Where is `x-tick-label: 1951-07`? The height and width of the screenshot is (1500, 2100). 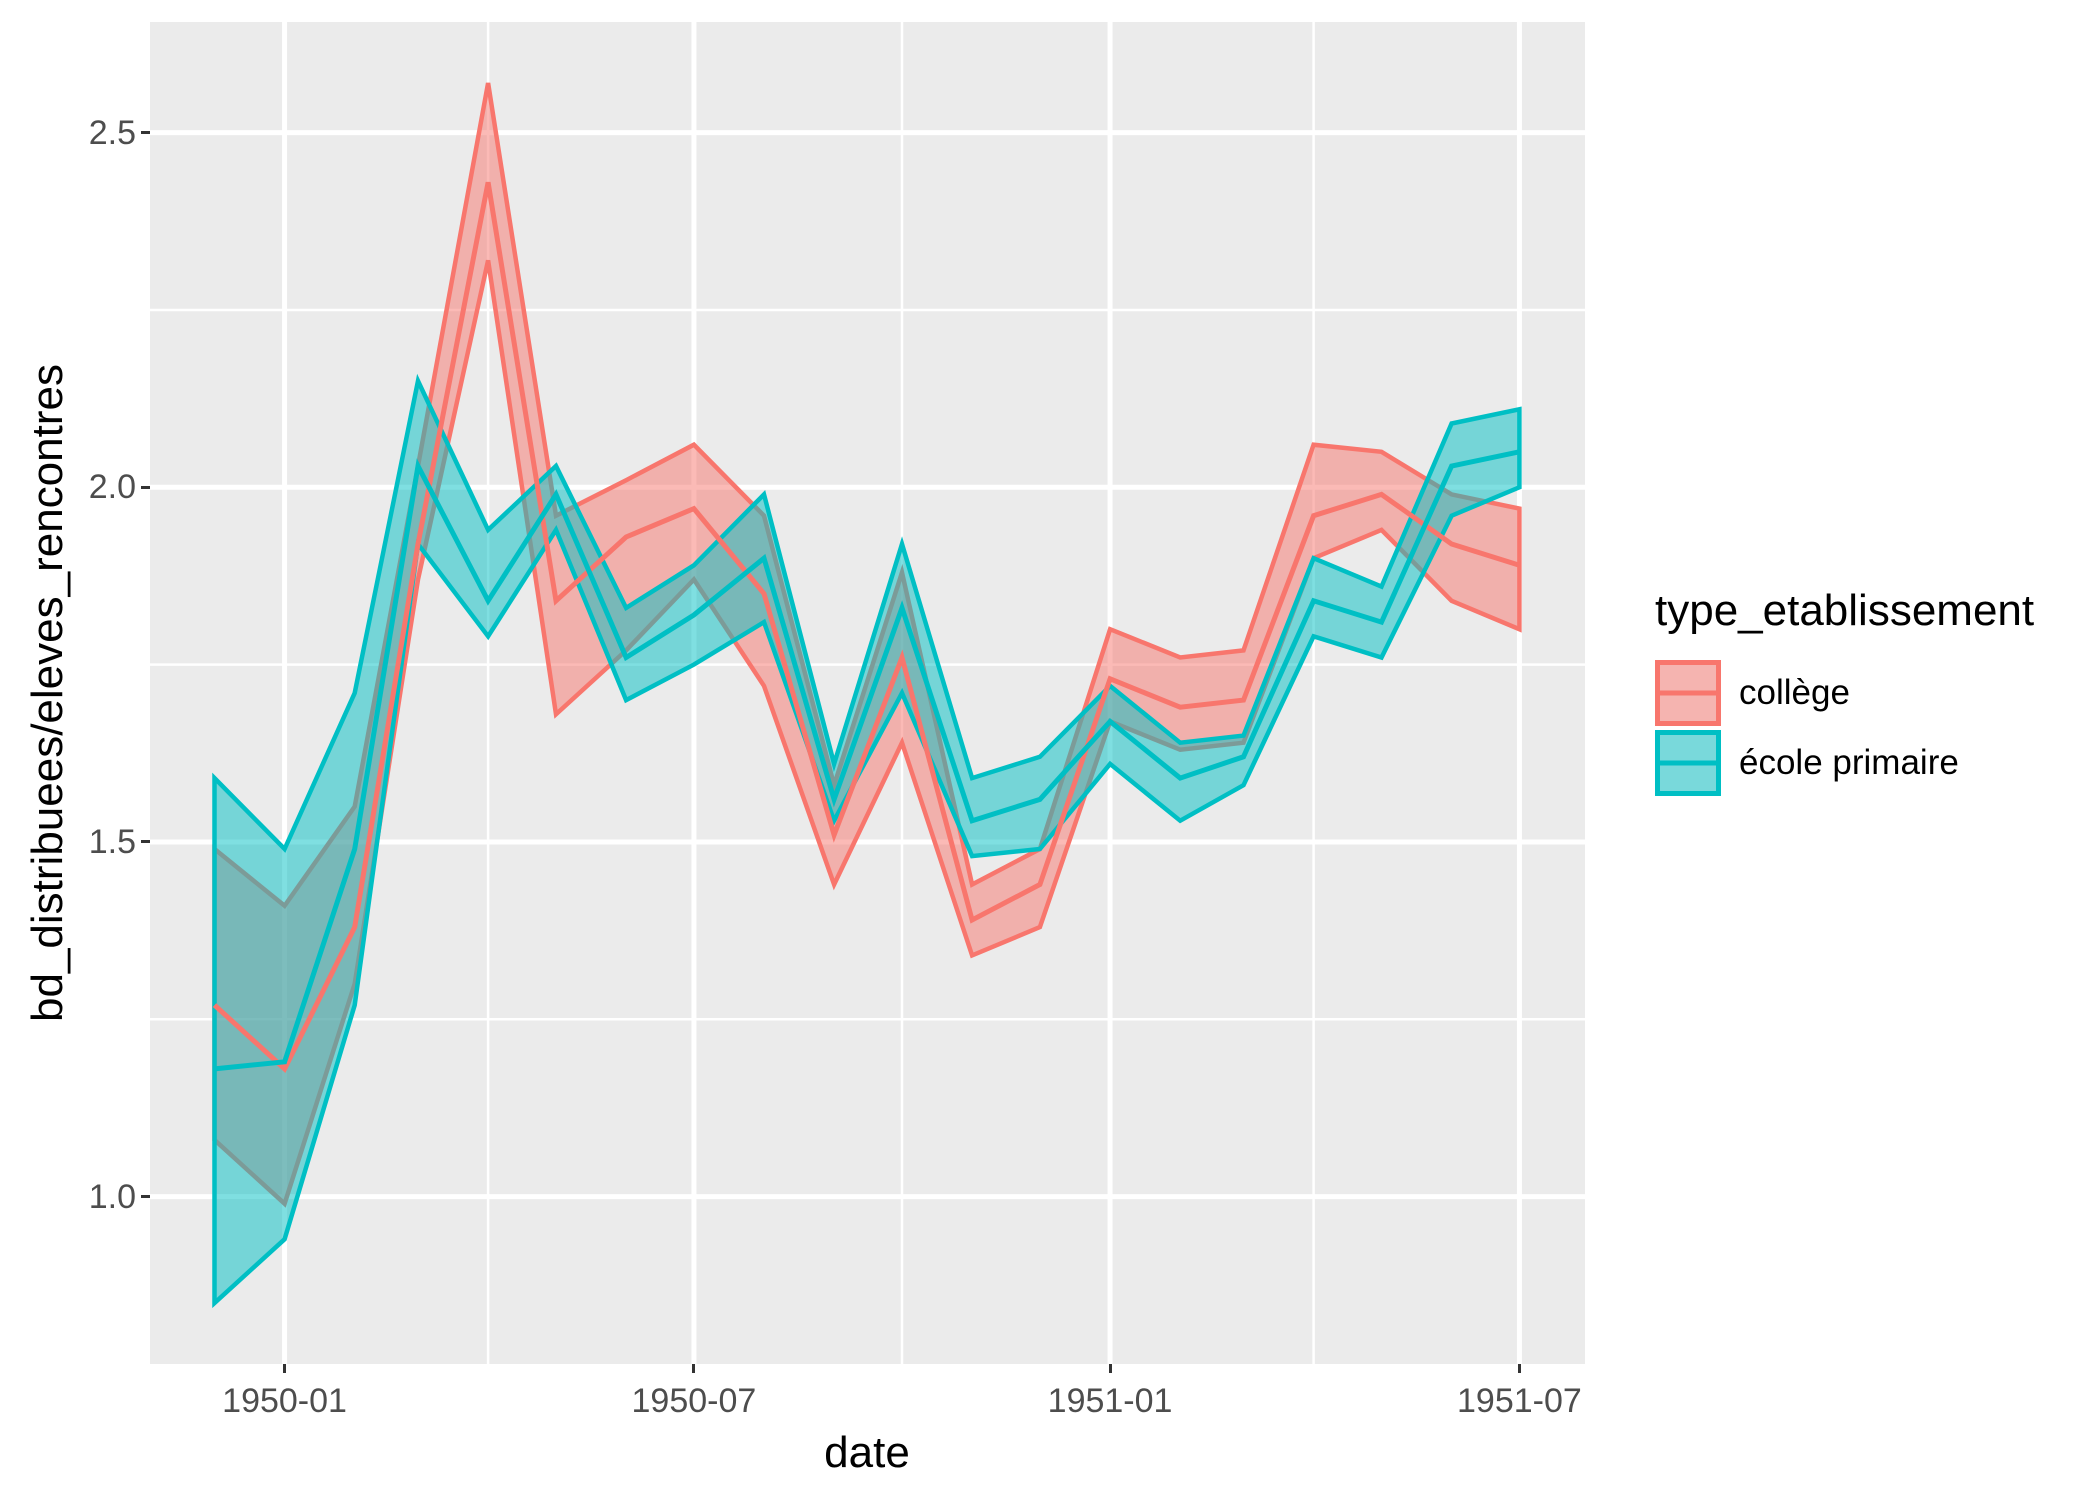 x-tick-label: 1951-07 is located at coordinates (1519, 1401).